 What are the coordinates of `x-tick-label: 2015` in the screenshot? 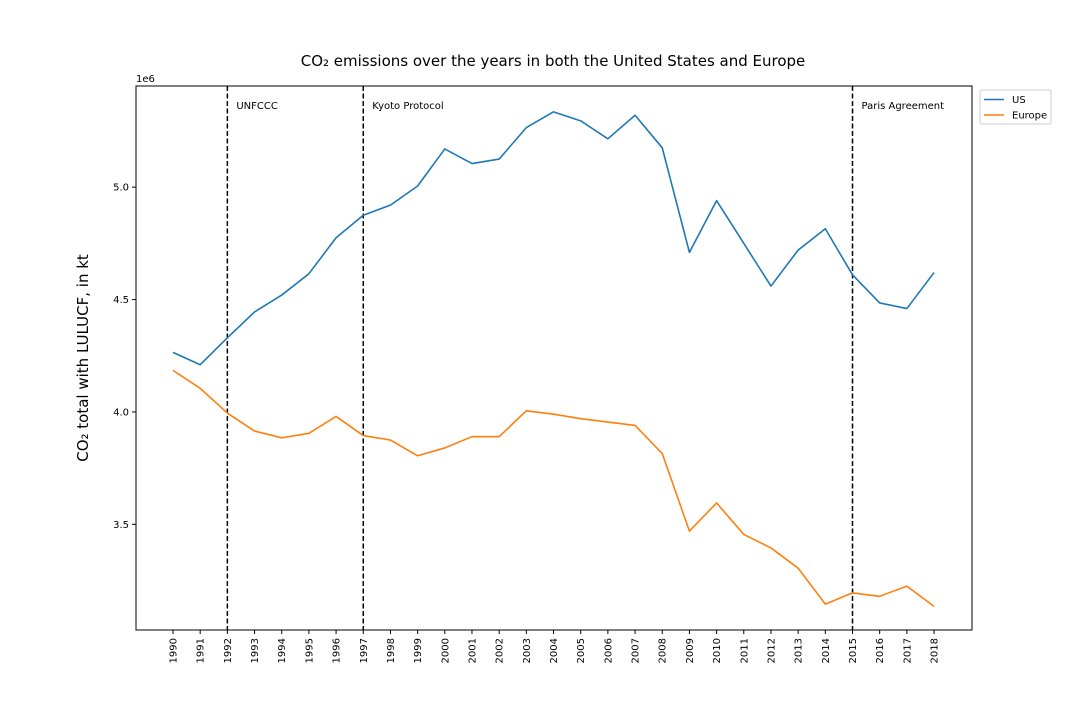 It's located at (853, 650).